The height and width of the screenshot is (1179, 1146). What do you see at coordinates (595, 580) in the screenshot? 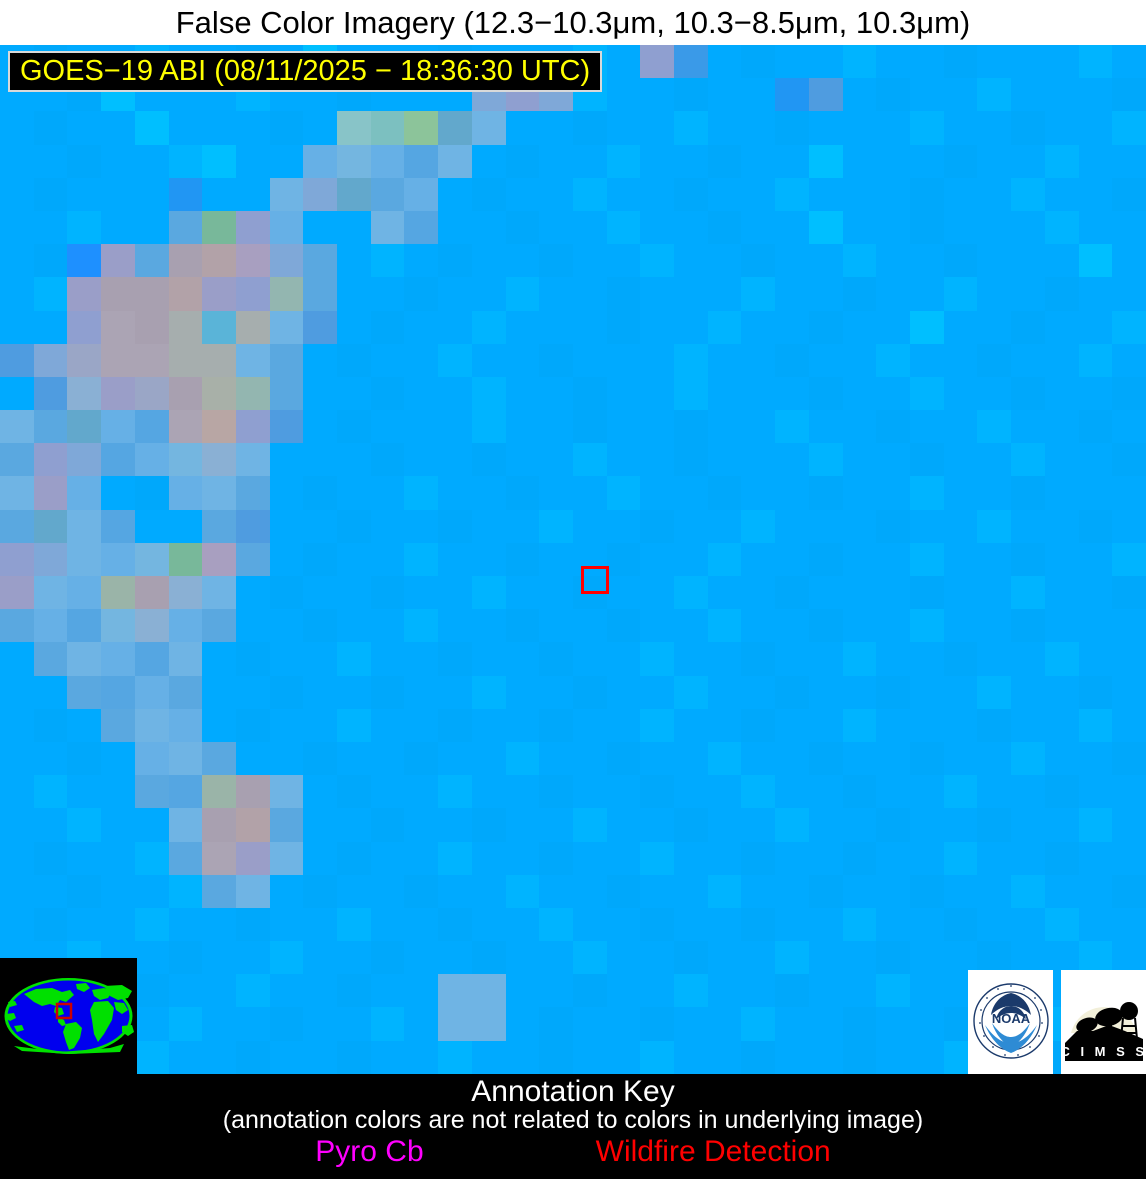
I see `wildfire-detection-box` at bounding box center [595, 580].